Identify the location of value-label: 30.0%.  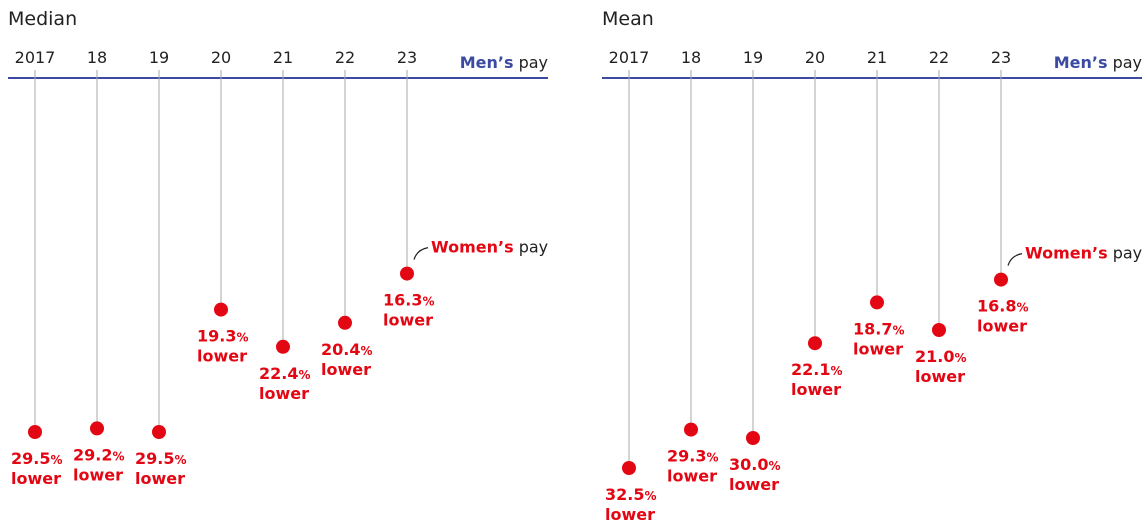
(755, 464).